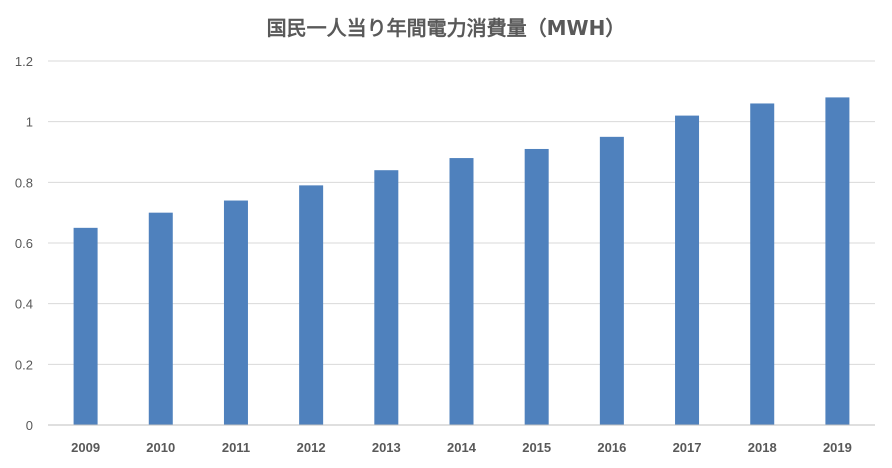  I want to click on y-tick-label: 0.6, so click(24, 243).